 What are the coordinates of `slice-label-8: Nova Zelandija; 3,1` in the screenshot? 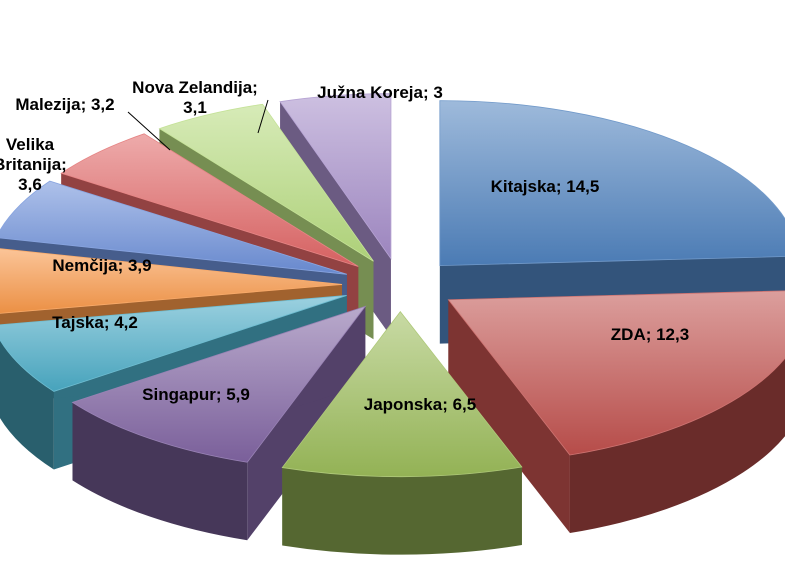 It's located at (195, 97).